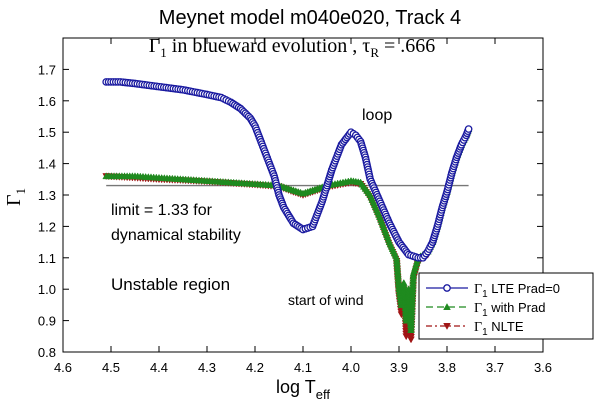 The height and width of the screenshot is (404, 600). What do you see at coordinates (63, 367) in the screenshot?
I see `x-tick-label: 4.6` at bounding box center [63, 367].